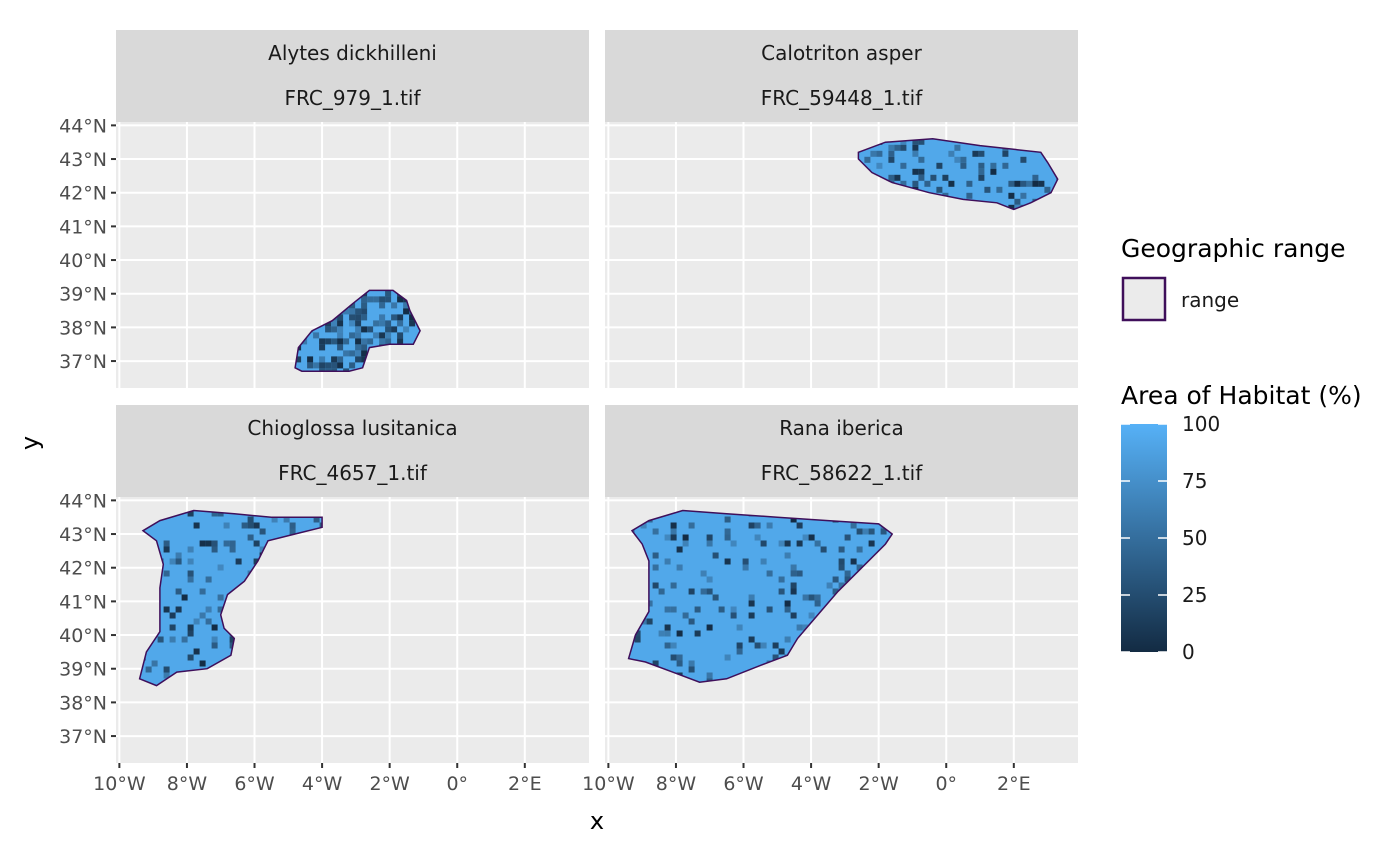 The width and height of the screenshot is (1400, 866). What do you see at coordinates (30, 443) in the screenshot?
I see `y-axis-title: y` at bounding box center [30, 443].